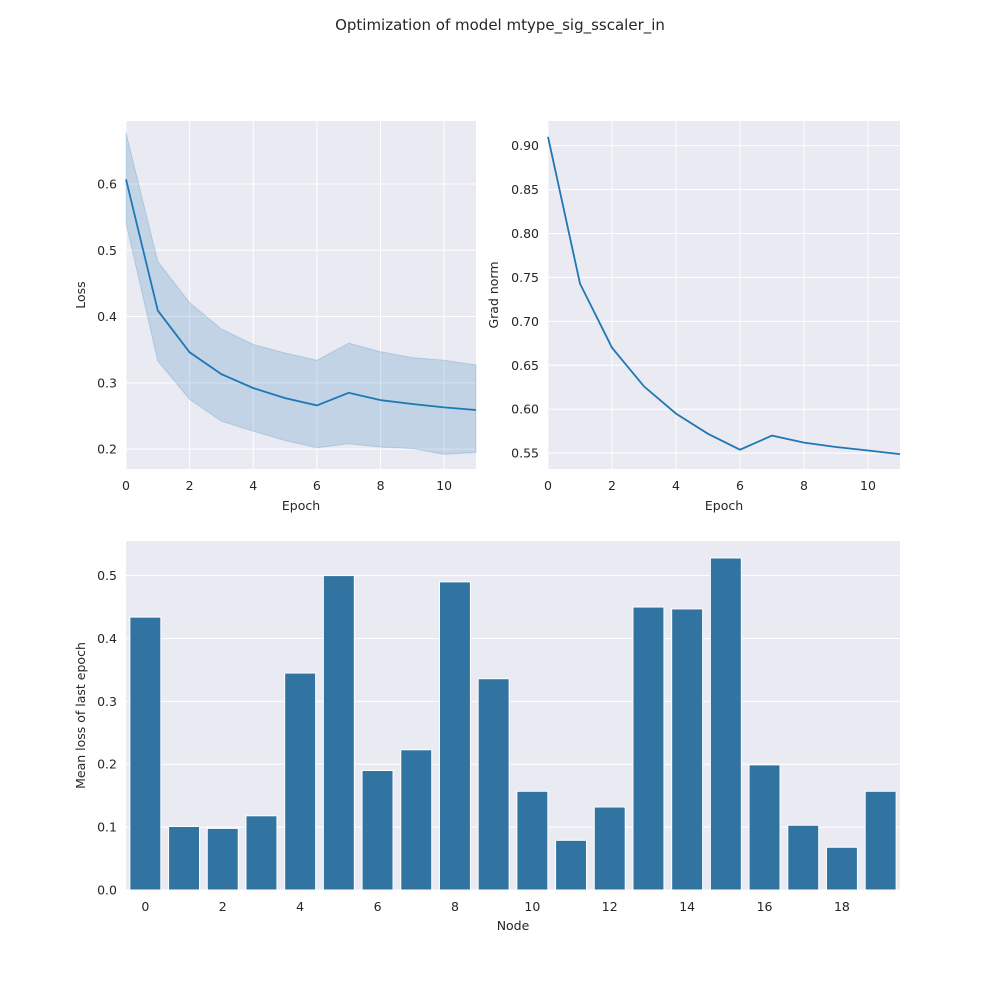 Image resolution: width=1000 pixels, height=1000 pixels. Describe the element at coordinates (525, 145) in the screenshot. I see `y-tick-label: 0.90` at that location.